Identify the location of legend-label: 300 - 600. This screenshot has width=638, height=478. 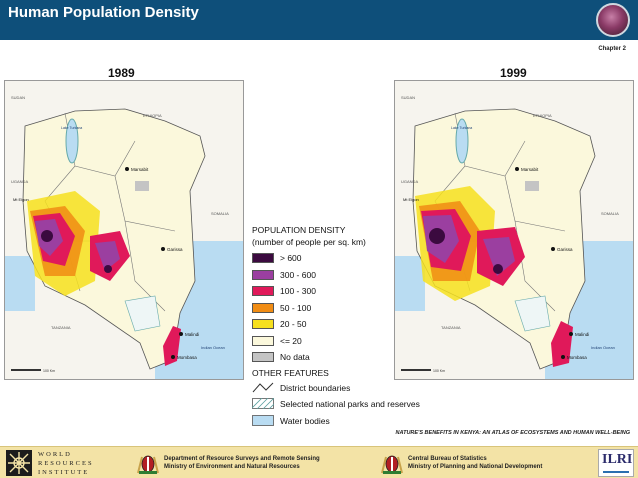
(298, 274).